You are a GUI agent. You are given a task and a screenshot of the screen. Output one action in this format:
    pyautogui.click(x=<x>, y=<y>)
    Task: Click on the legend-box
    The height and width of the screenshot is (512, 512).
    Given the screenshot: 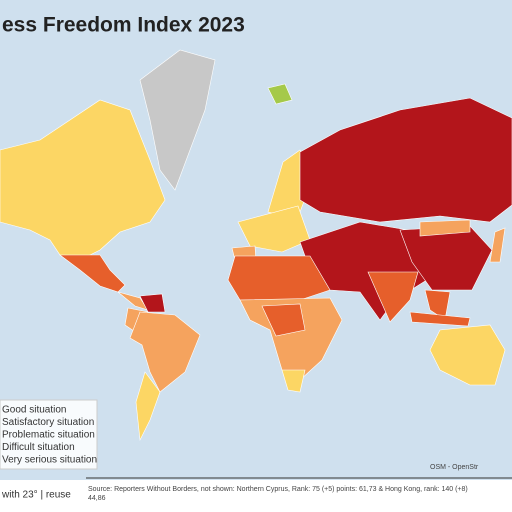 What is the action you would take?
    pyautogui.click(x=49, y=434)
    